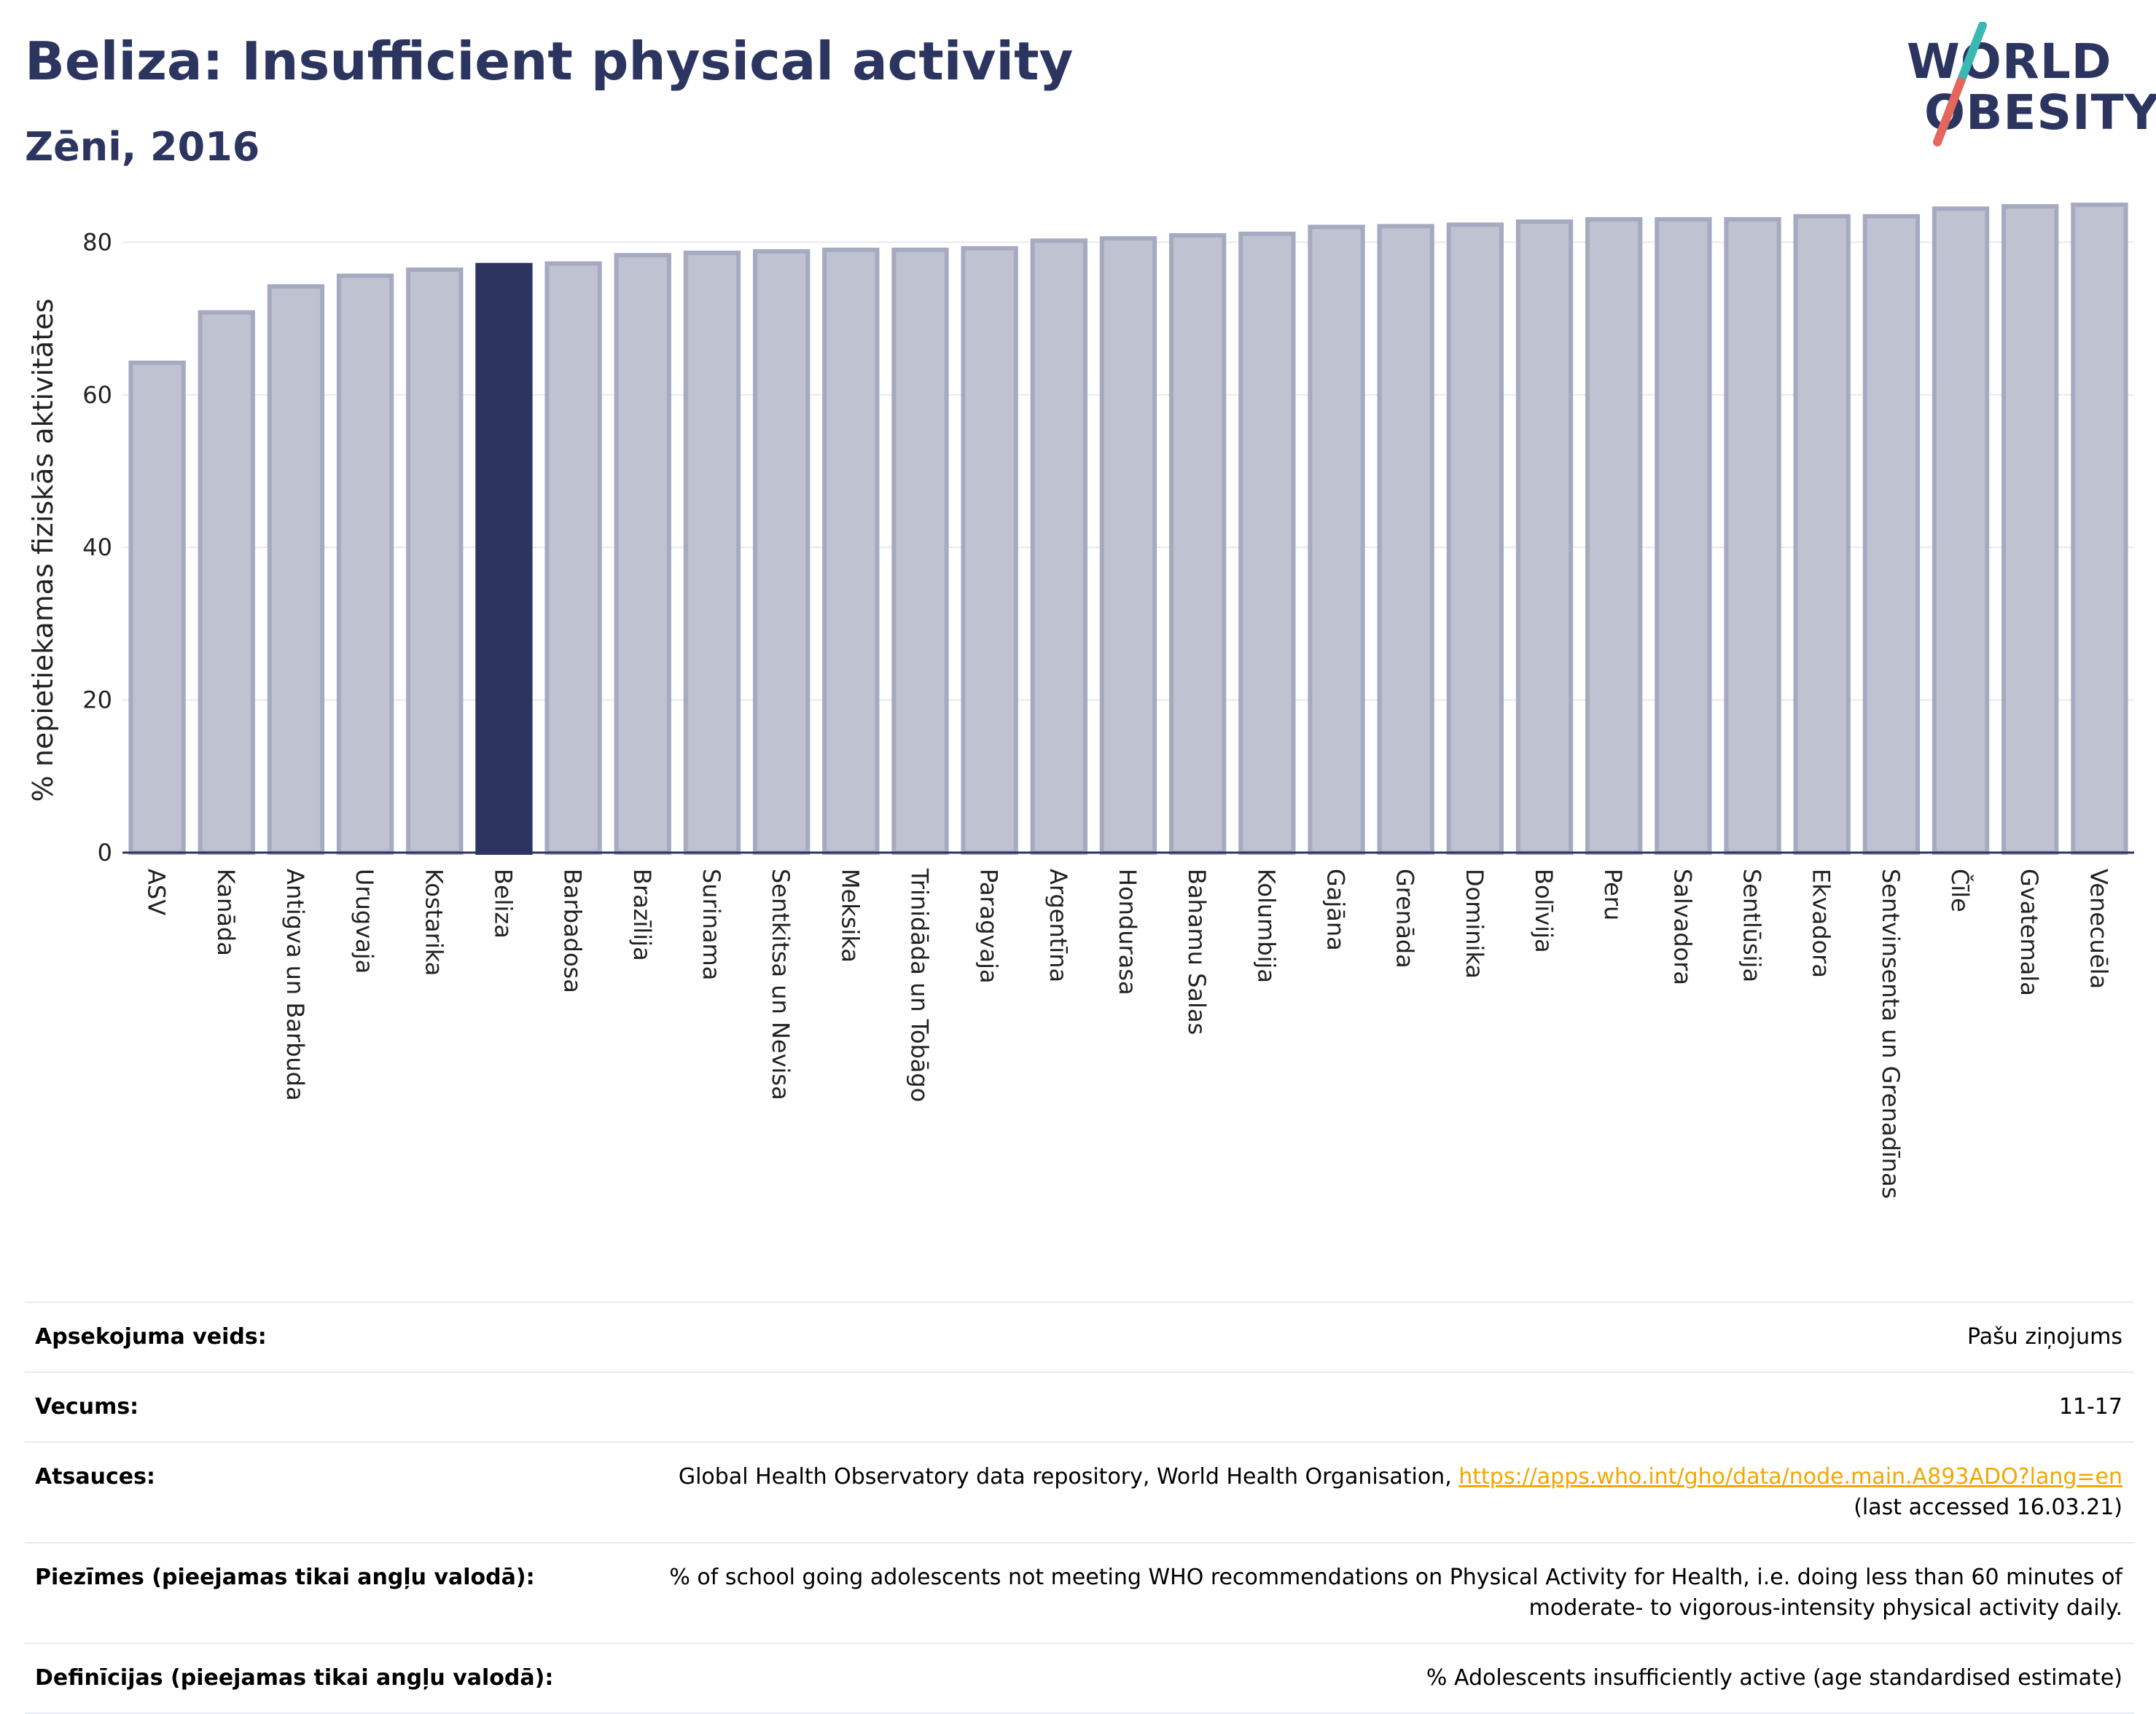  Describe the element at coordinates (2090, 1407) in the screenshot. I see `meta-value: 11-17` at that location.